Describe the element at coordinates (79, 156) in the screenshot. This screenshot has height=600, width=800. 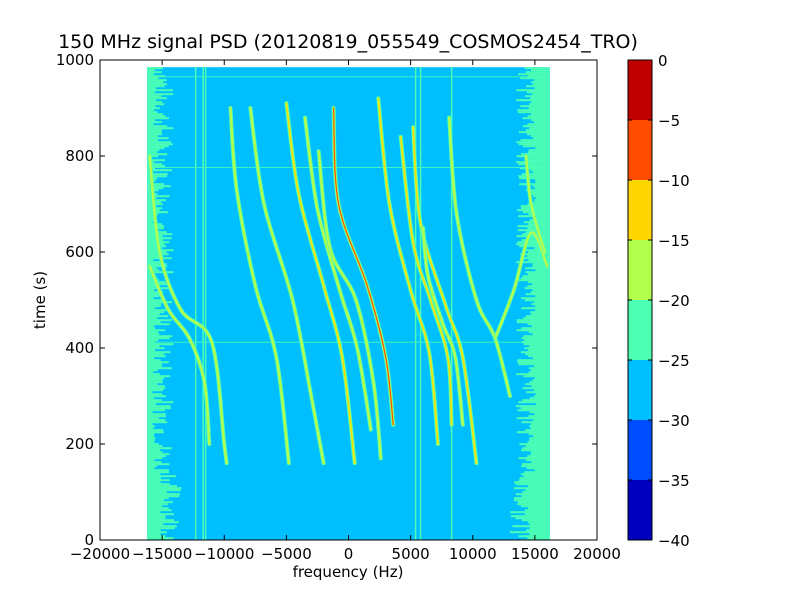
I see `y-tick-label: 800` at that location.